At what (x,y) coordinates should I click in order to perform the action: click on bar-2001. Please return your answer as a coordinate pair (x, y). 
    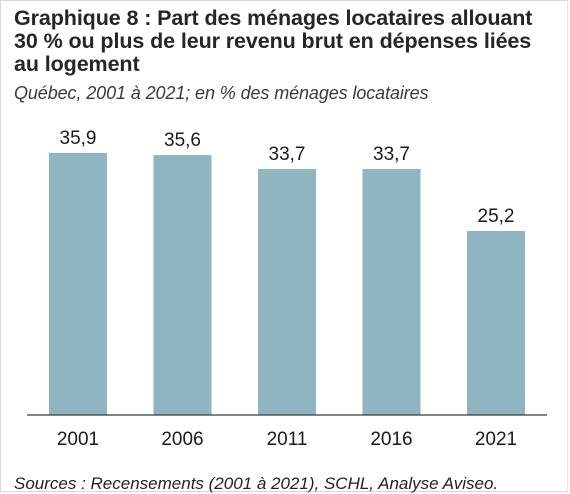
    Looking at the image, I should click on (78, 283).